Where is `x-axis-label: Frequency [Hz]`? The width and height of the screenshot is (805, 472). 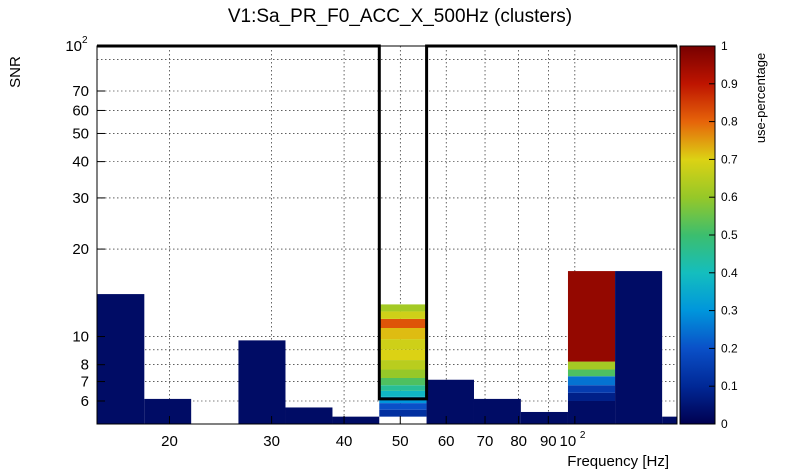
x-axis-label: Frequency [Hz] is located at coordinates (618, 461).